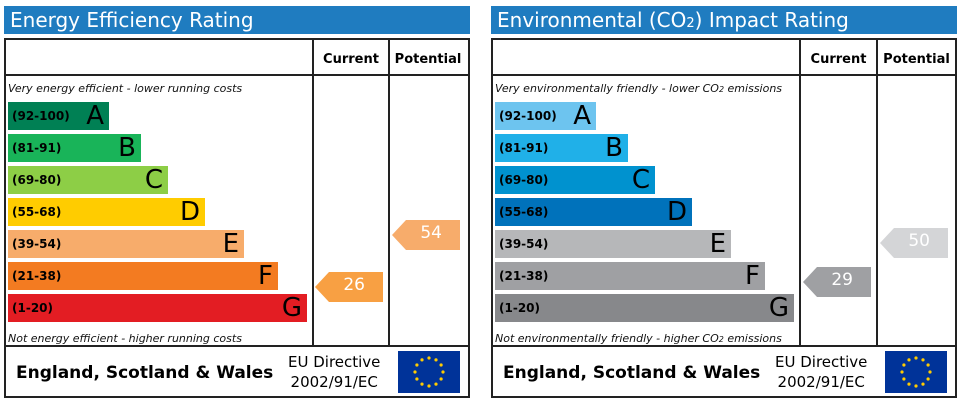  Describe the element at coordinates (644, 308) in the screenshot. I see `env-band-g: (1-20) G` at that location.